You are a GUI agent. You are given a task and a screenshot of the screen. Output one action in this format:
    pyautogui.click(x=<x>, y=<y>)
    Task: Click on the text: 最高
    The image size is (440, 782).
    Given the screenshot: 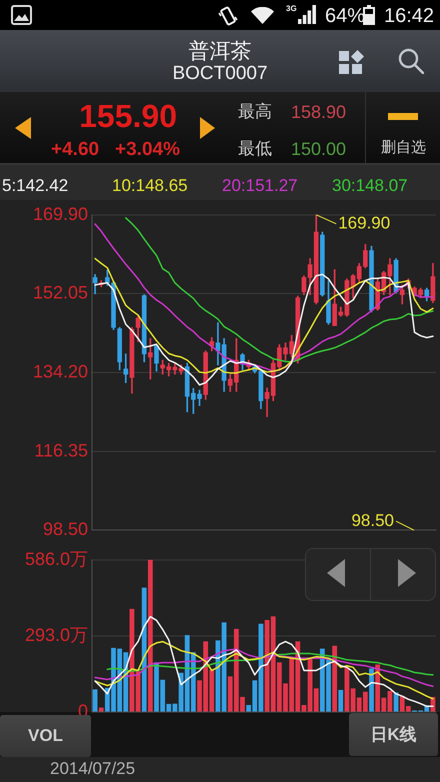 What is the action you would take?
    pyautogui.click(x=255, y=112)
    